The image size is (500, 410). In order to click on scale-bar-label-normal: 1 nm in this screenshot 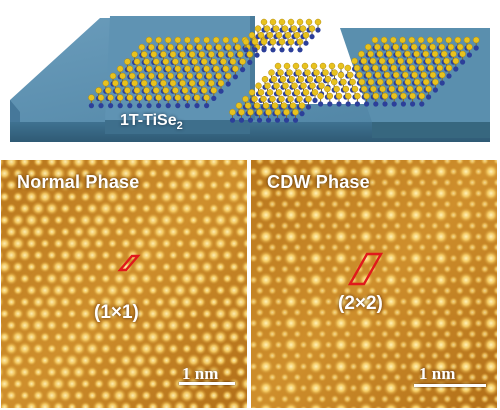, I will do `click(200, 373)`.